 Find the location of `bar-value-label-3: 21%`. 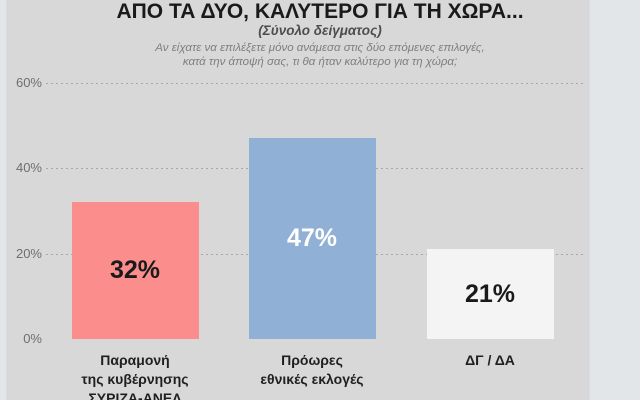

bar-value-label-3: 21% is located at coordinates (490, 293).